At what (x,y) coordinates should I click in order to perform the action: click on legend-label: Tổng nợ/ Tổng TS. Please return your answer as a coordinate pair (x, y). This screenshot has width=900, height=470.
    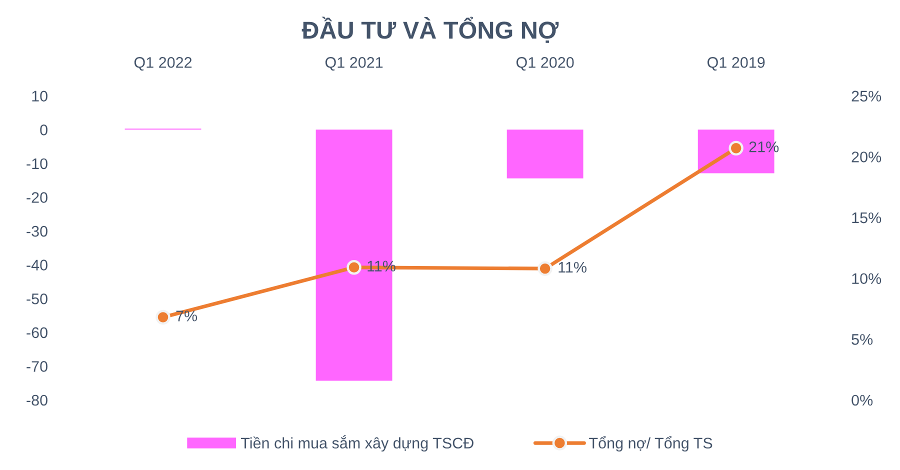
    Looking at the image, I should click on (650, 444).